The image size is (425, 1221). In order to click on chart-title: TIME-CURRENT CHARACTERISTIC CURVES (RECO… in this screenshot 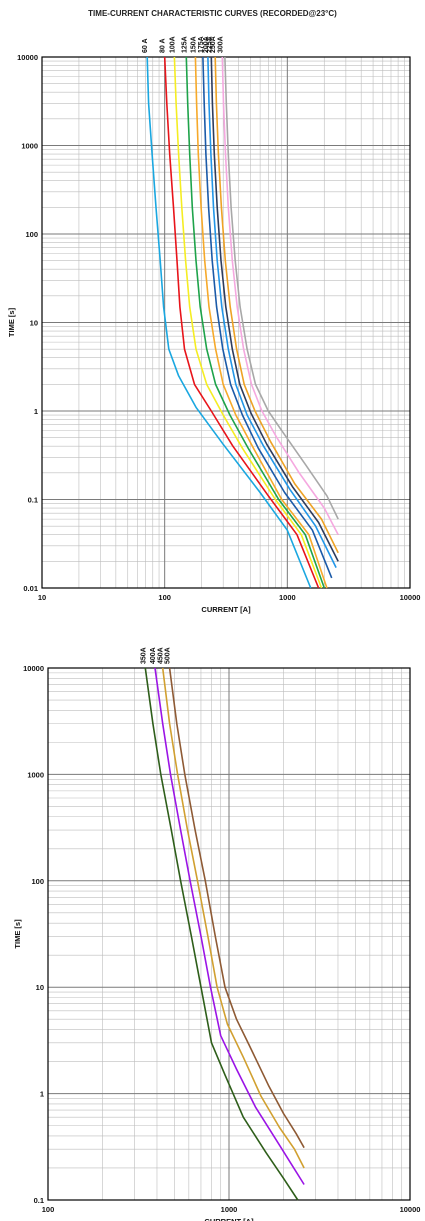, I will do `click(212, 13)`.